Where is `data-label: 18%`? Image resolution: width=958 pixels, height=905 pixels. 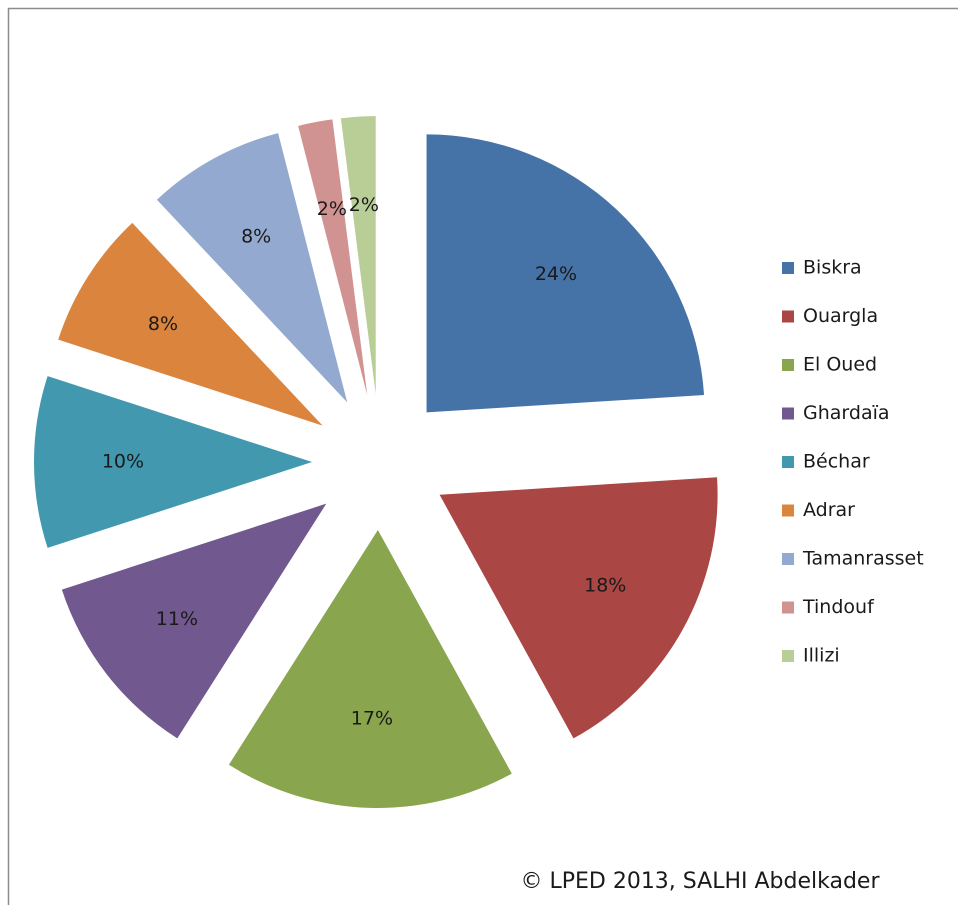
data-label: 18% is located at coordinates (605, 585).